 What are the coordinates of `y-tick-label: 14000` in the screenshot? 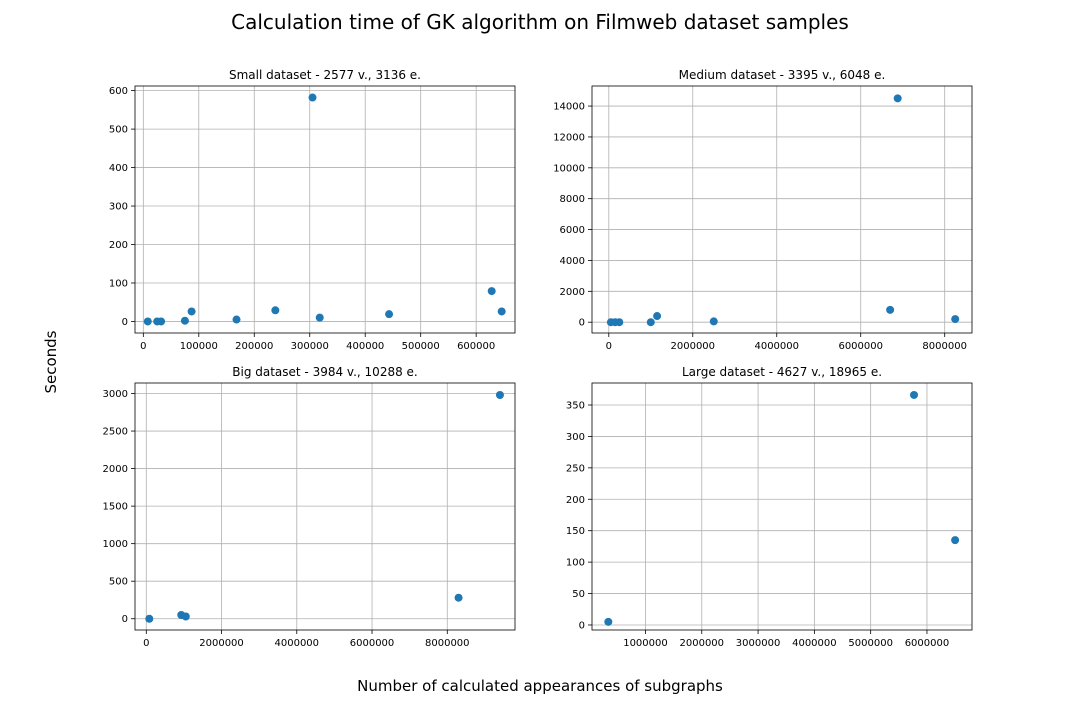 It's located at (569, 107).